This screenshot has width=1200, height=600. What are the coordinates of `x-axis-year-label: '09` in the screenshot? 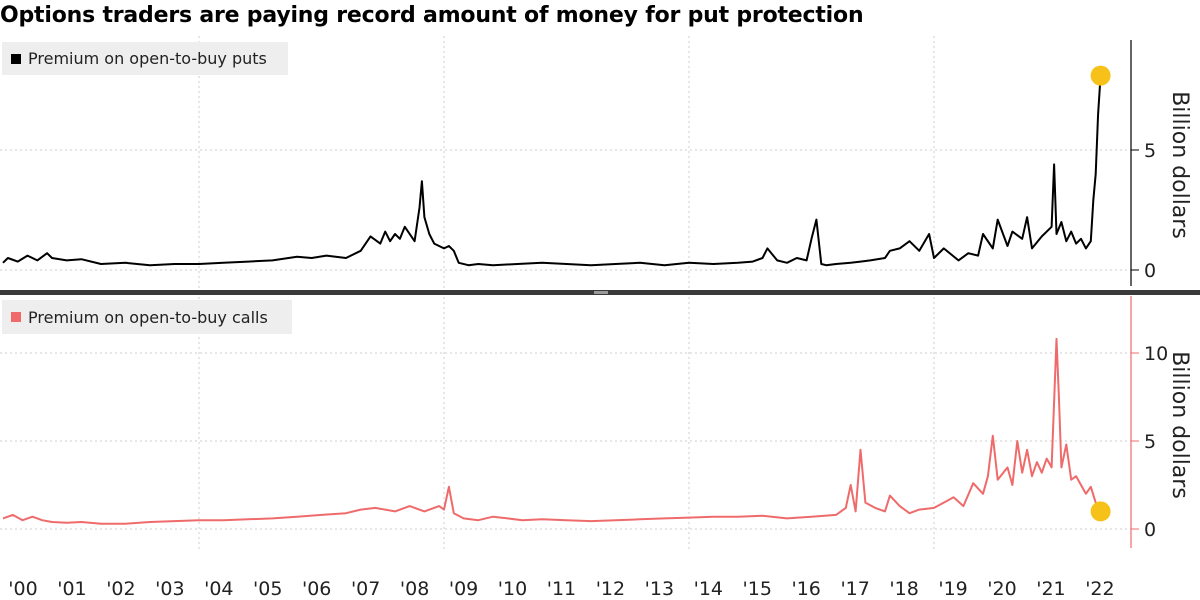 It's located at (463, 589).